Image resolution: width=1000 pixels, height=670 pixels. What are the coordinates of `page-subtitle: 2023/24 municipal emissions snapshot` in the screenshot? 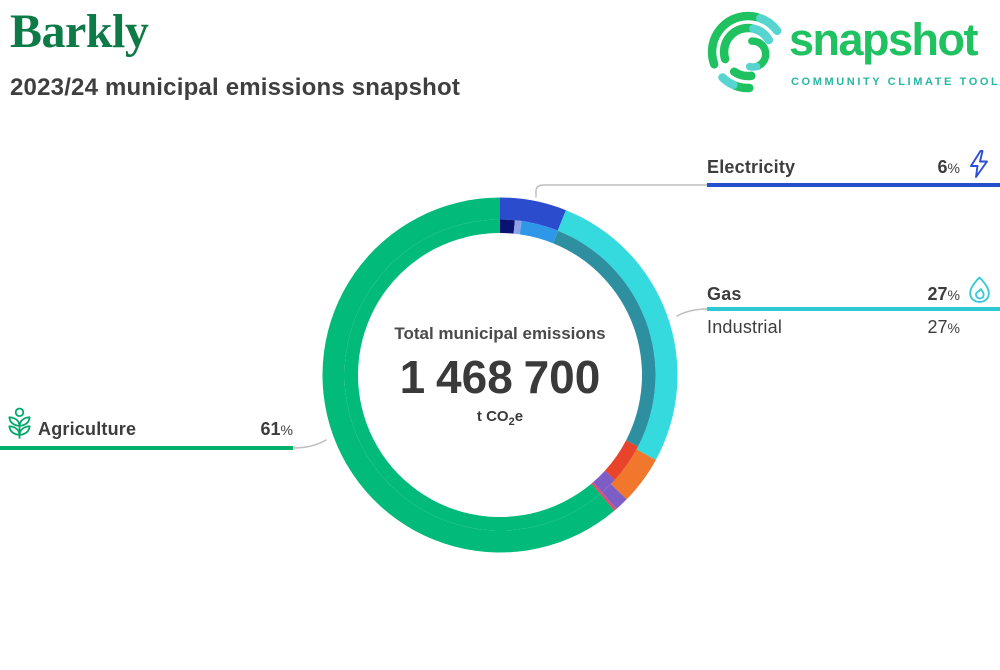 It's located at (235, 87).